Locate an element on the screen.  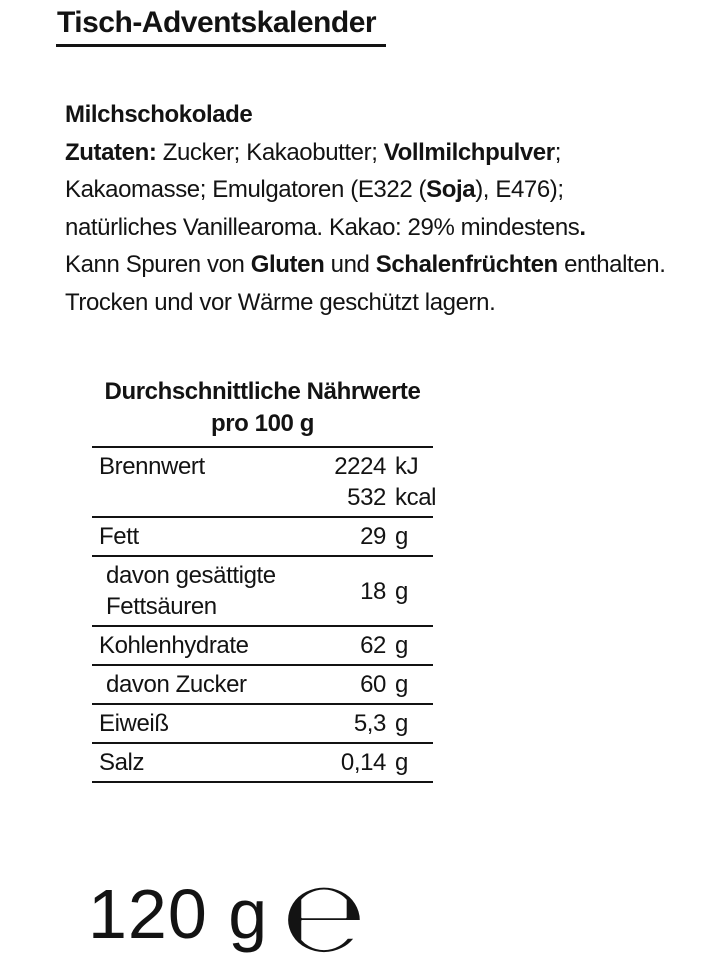
unit-kcal: kcal is located at coordinates (416, 497).